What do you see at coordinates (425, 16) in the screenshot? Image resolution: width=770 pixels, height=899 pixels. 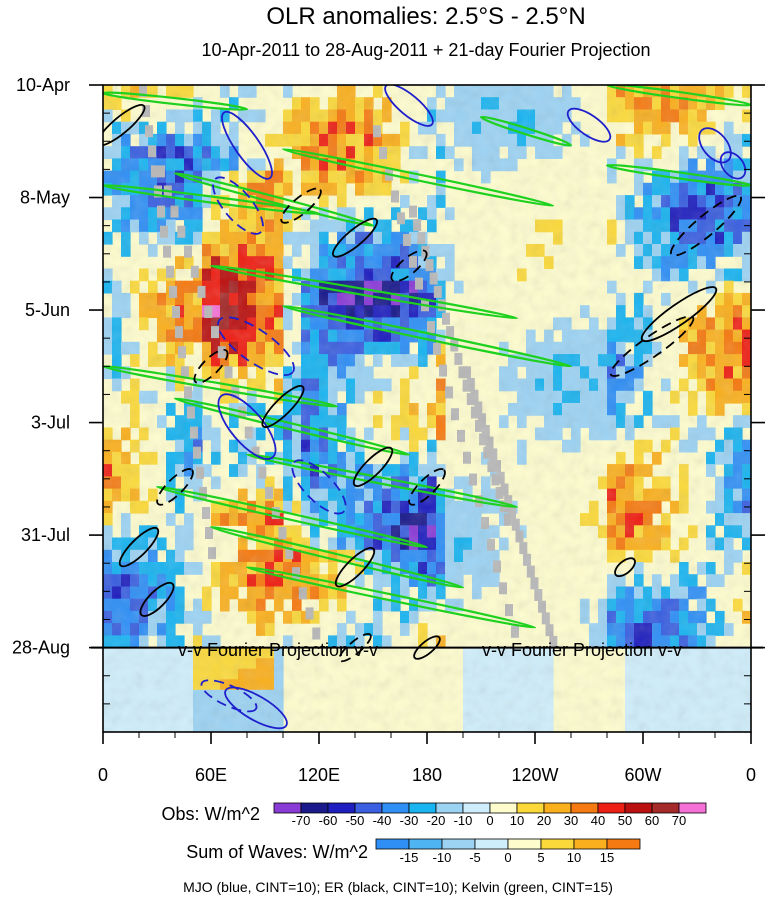 I see `chart-title: OLR anomalies: 2.5°S - 2.5°N` at bounding box center [425, 16].